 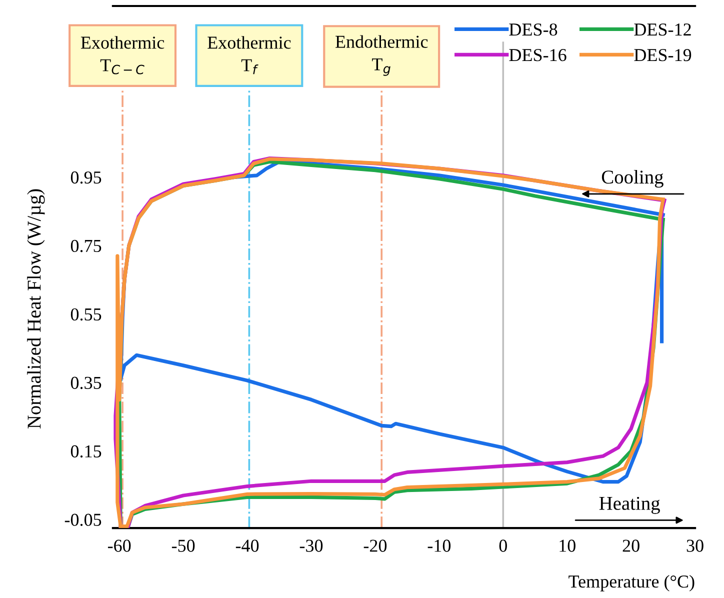 I want to click on x-tick-label: -60, so click(x=119, y=546).